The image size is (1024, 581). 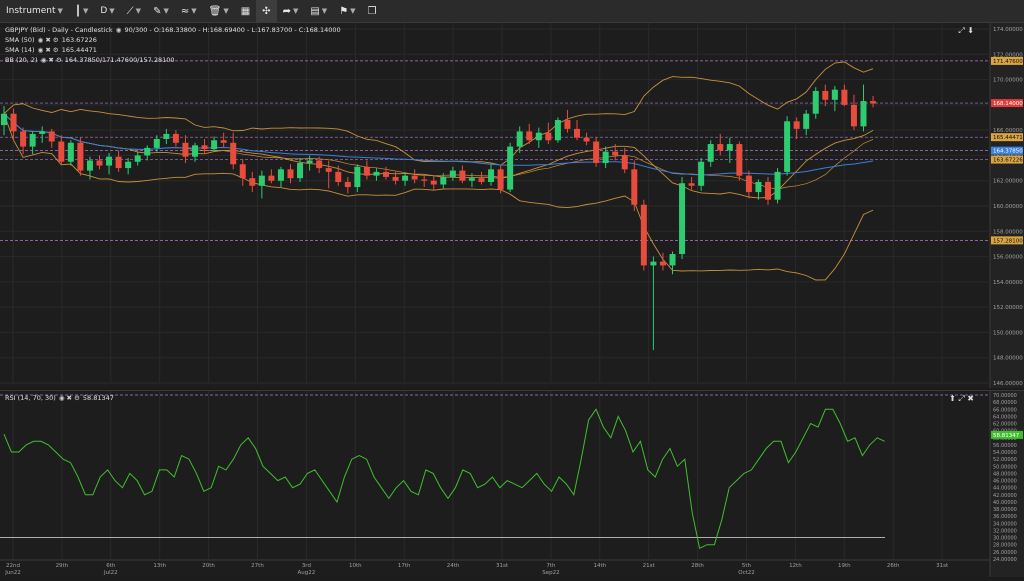 What do you see at coordinates (1005, 517) in the screenshot?
I see `rsi-y-tick-label: 36.00000` at bounding box center [1005, 517].